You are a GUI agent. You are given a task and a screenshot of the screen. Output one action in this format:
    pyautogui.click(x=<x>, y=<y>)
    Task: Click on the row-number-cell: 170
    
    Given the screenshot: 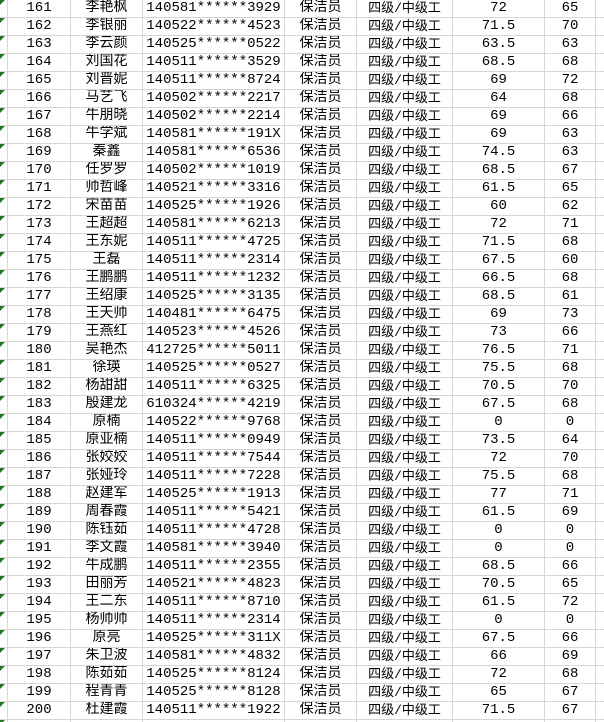 What is the action you would take?
    pyautogui.click(x=39, y=171)
    